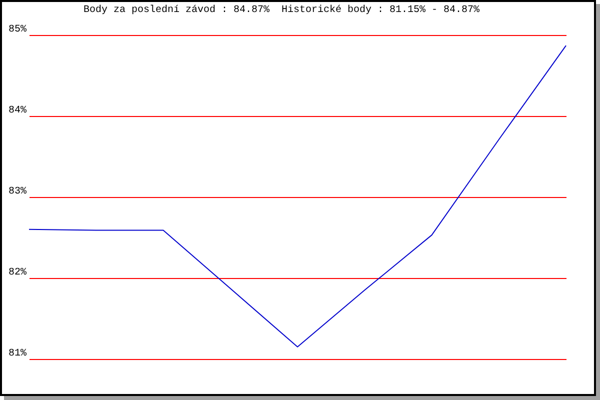 Image resolution: width=600 pixels, height=400 pixels. Describe the element at coordinates (17, 354) in the screenshot. I see `y-tick-label: 81%` at that location.